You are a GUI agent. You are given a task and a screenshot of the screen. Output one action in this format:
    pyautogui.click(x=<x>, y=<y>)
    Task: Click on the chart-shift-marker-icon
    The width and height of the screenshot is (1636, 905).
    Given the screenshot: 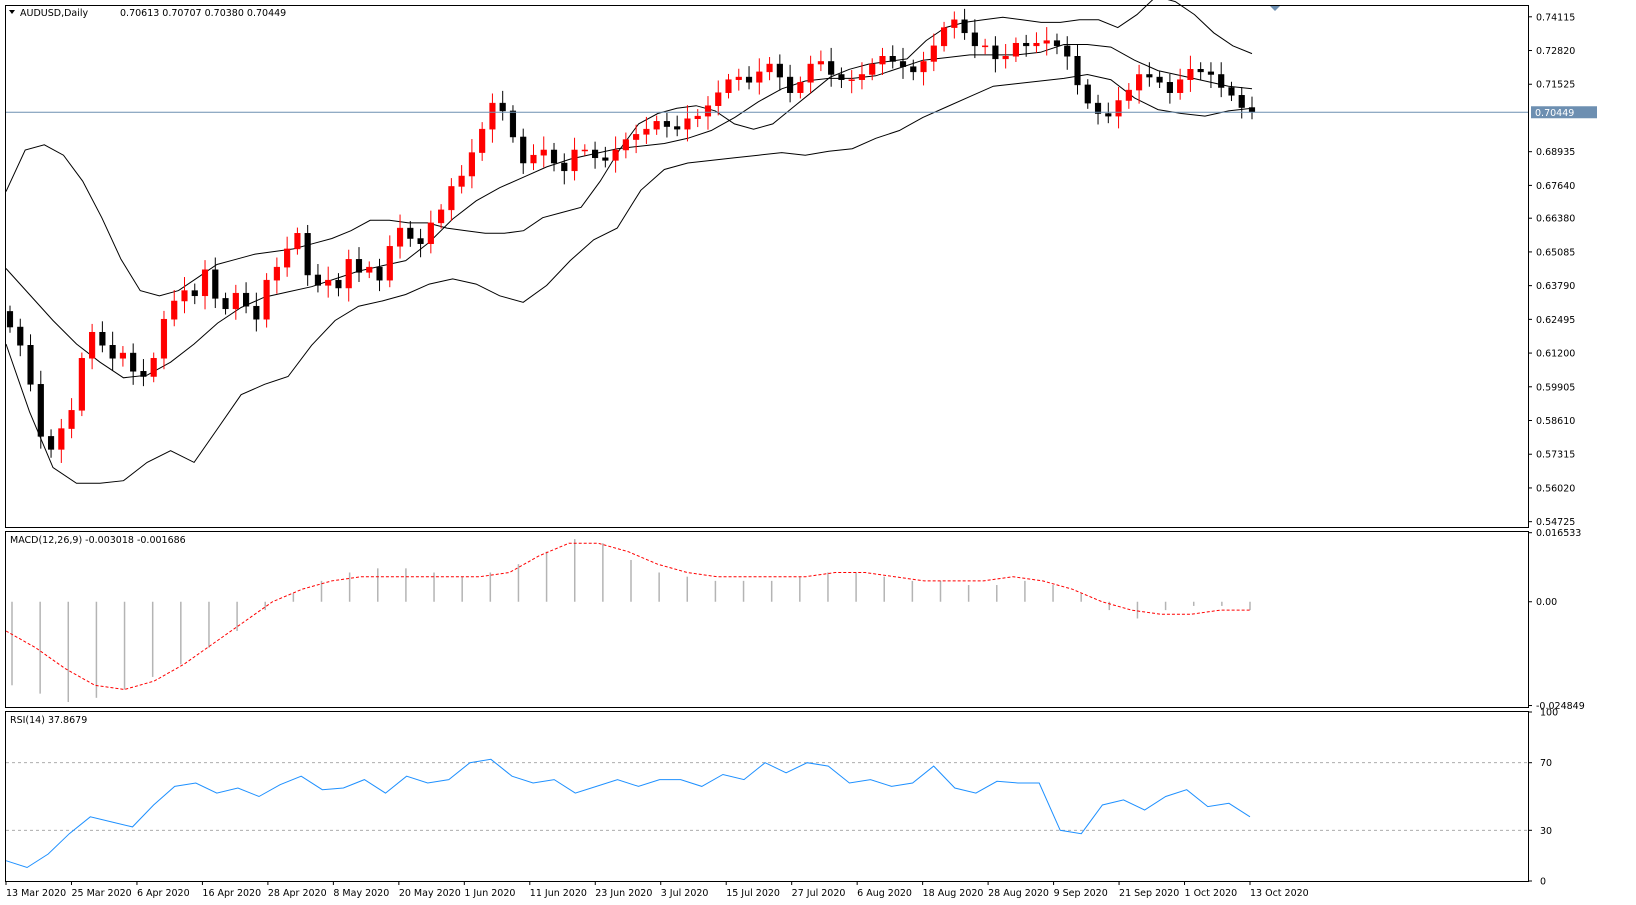 What is the action you would take?
    pyautogui.click(x=1275, y=8)
    